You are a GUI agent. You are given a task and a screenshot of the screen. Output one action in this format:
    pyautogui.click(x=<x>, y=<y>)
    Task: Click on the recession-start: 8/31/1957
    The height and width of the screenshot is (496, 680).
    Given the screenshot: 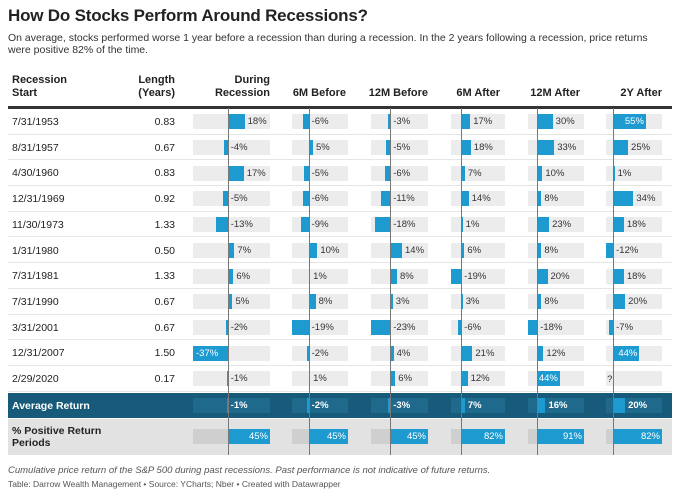 What is the action you would take?
    pyautogui.click(x=35, y=147)
    